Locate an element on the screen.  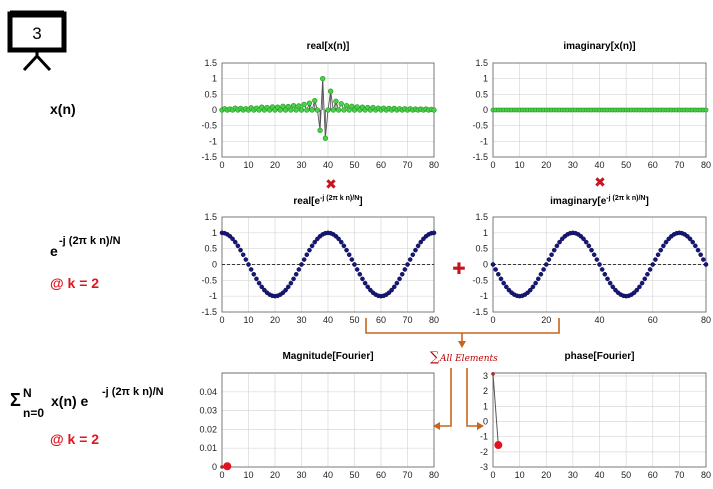
multiply-icon-left: ✖ is located at coordinates (331, 184).